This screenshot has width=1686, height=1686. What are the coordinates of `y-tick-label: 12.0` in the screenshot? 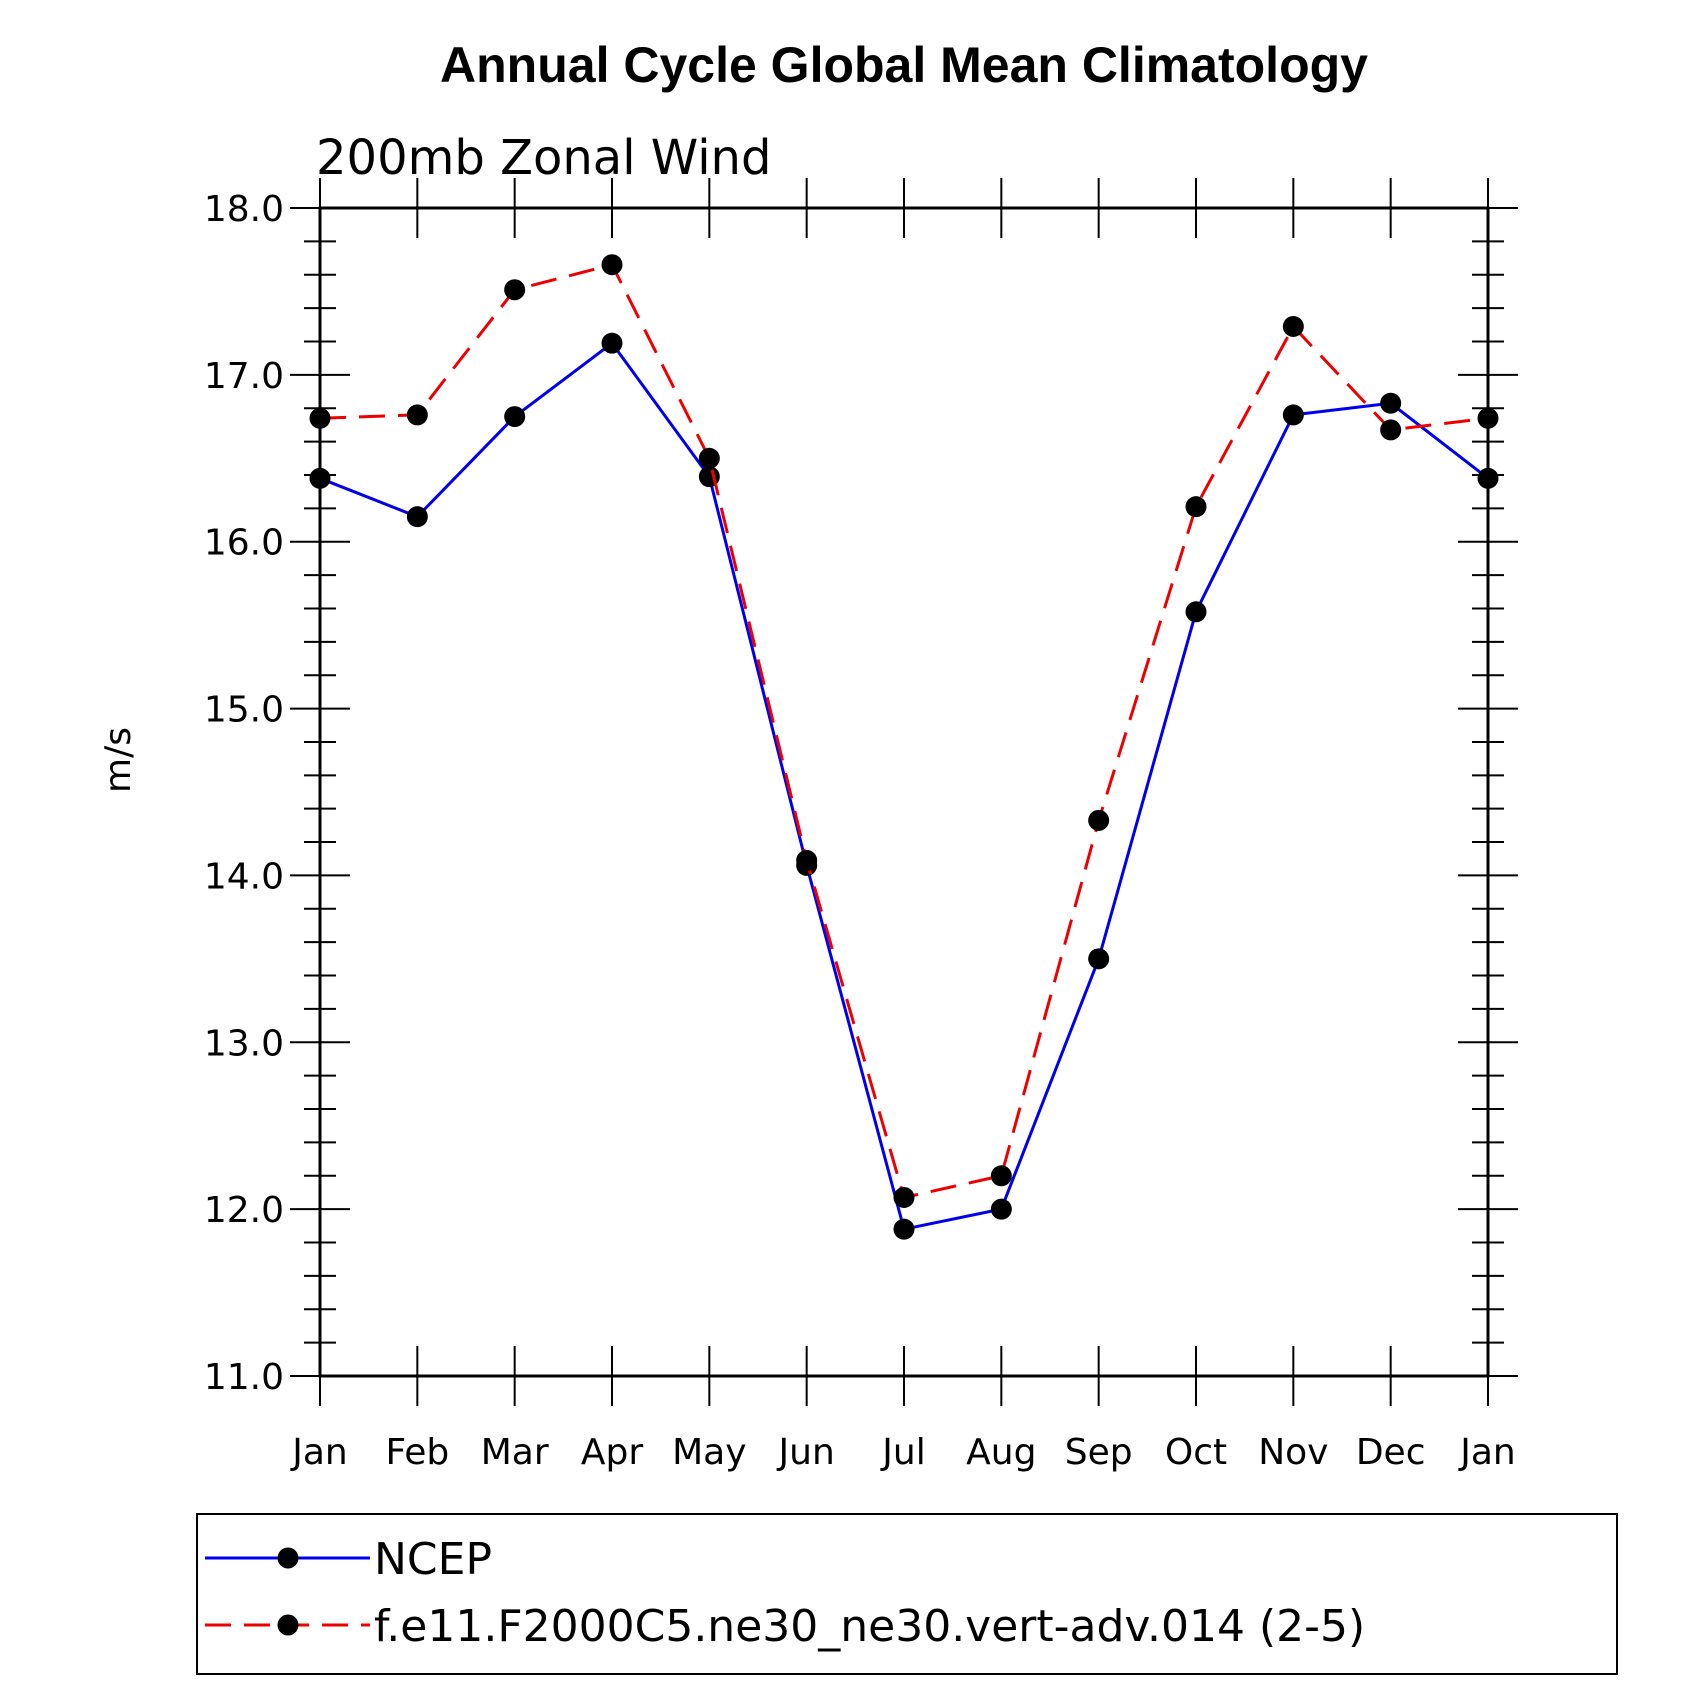 It's located at (244, 1210).